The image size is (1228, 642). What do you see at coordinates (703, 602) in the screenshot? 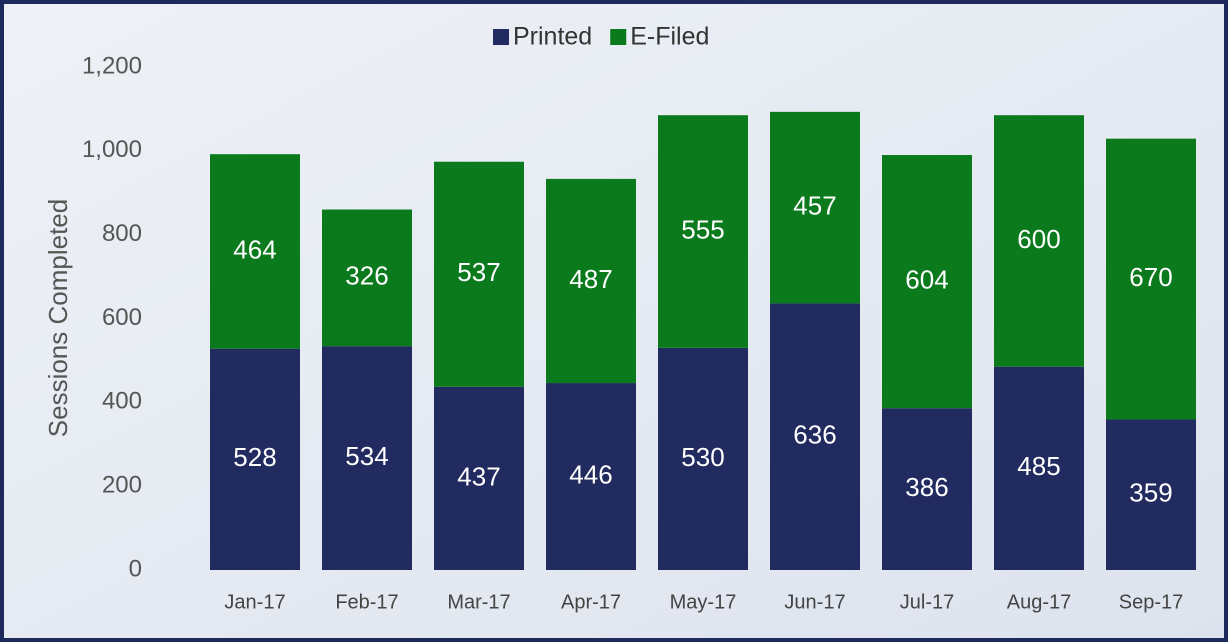
I see `x-tick-label: May-17` at bounding box center [703, 602].